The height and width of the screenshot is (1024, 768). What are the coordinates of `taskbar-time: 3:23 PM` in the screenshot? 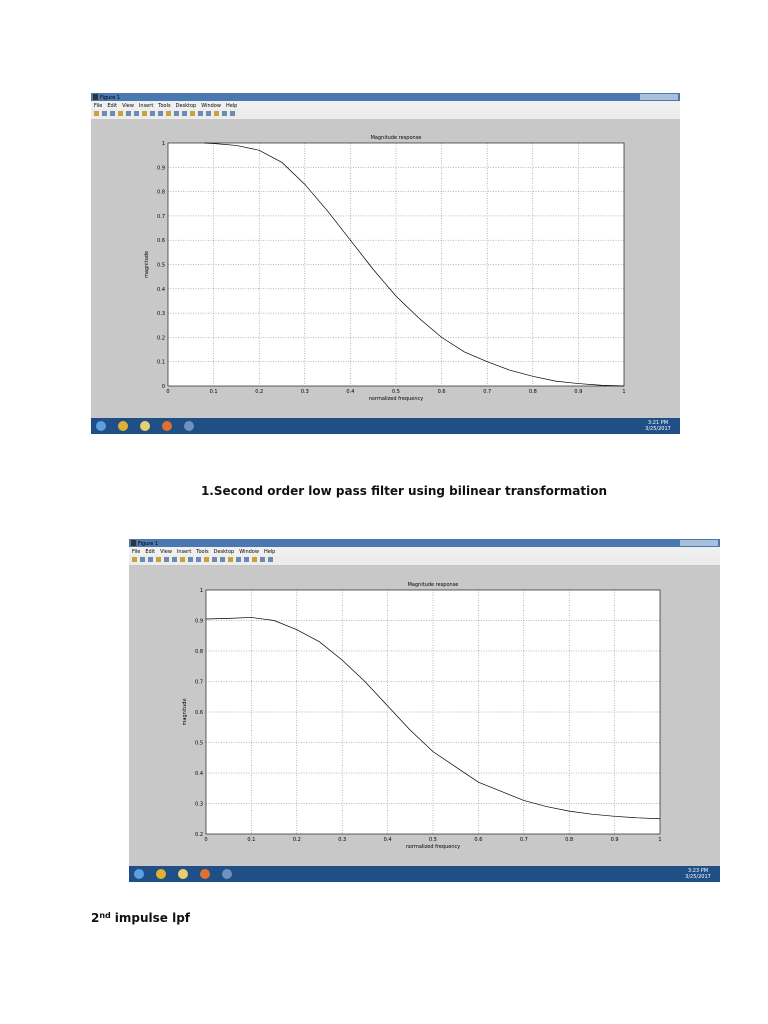 It's located at (698, 871).